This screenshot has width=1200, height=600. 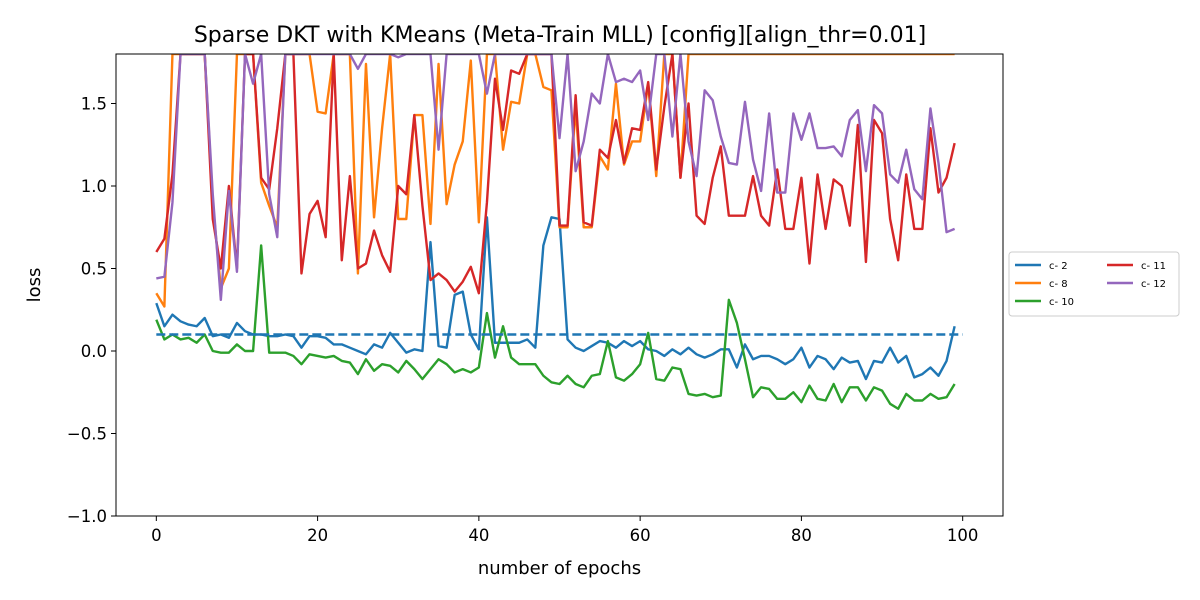 I want to click on y-tick-label: 0.0, so click(x=94, y=351).